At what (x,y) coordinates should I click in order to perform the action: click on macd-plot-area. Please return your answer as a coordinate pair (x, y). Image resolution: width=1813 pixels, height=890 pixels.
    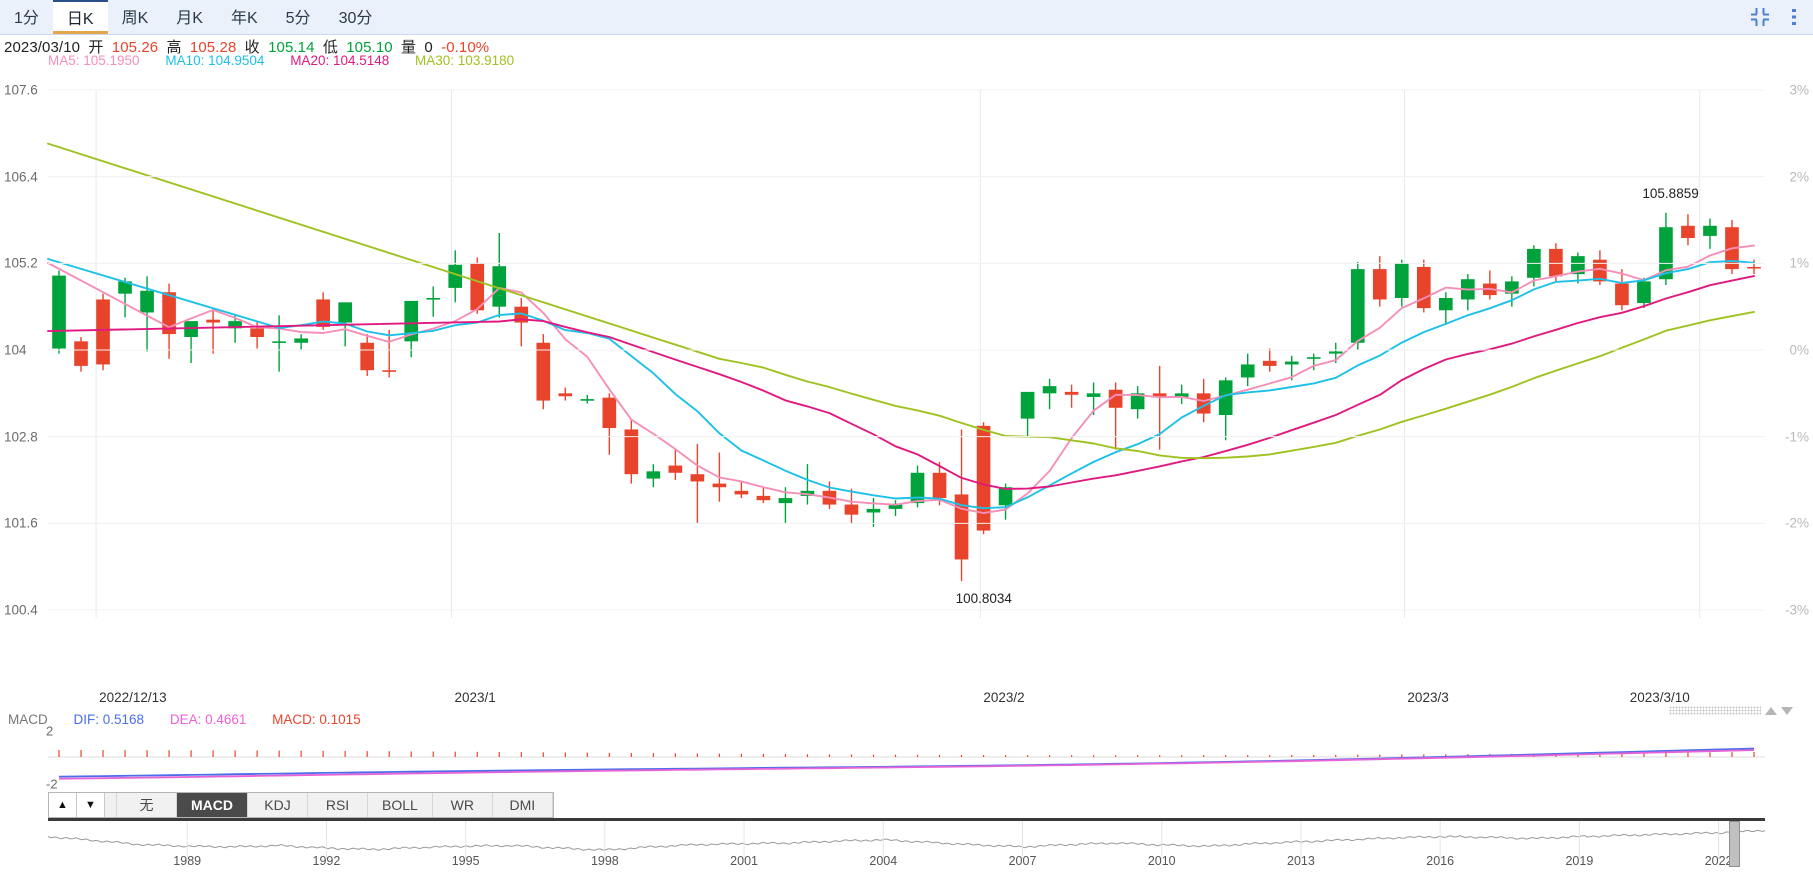
    Looking at the image, I should click on (906, 758).